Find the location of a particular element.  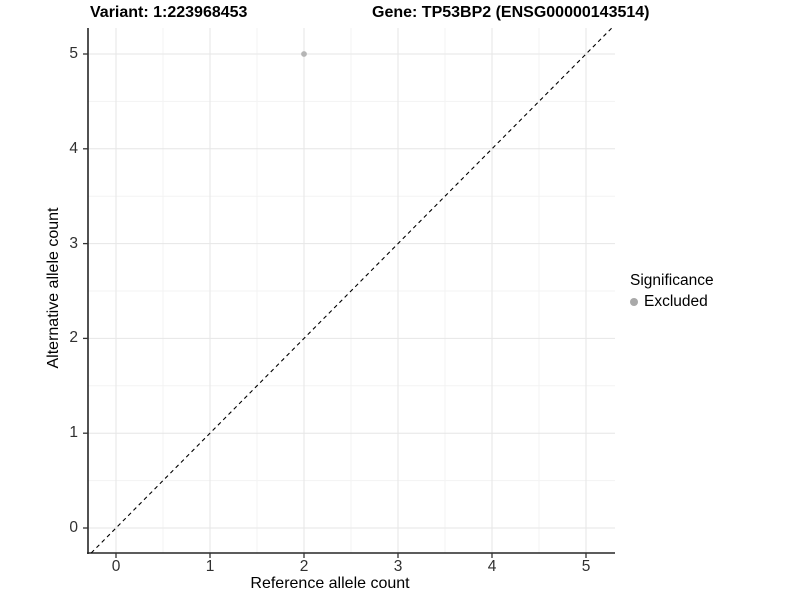

x-tick-label-5: 5 is located at coordinates (586, 566).